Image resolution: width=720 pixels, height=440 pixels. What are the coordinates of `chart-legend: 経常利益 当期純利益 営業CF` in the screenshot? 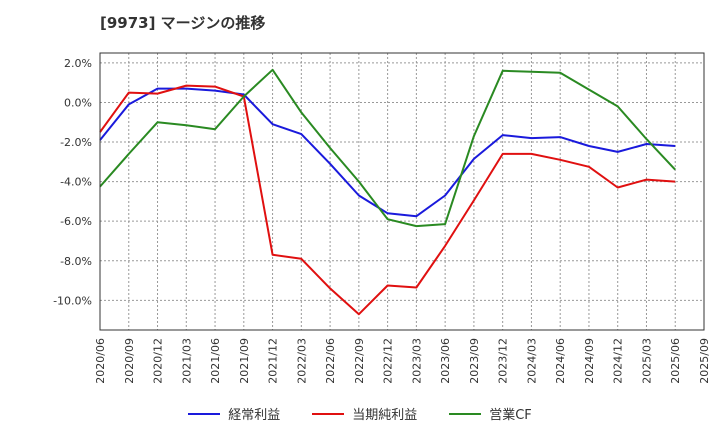 It's located at (360, 413).